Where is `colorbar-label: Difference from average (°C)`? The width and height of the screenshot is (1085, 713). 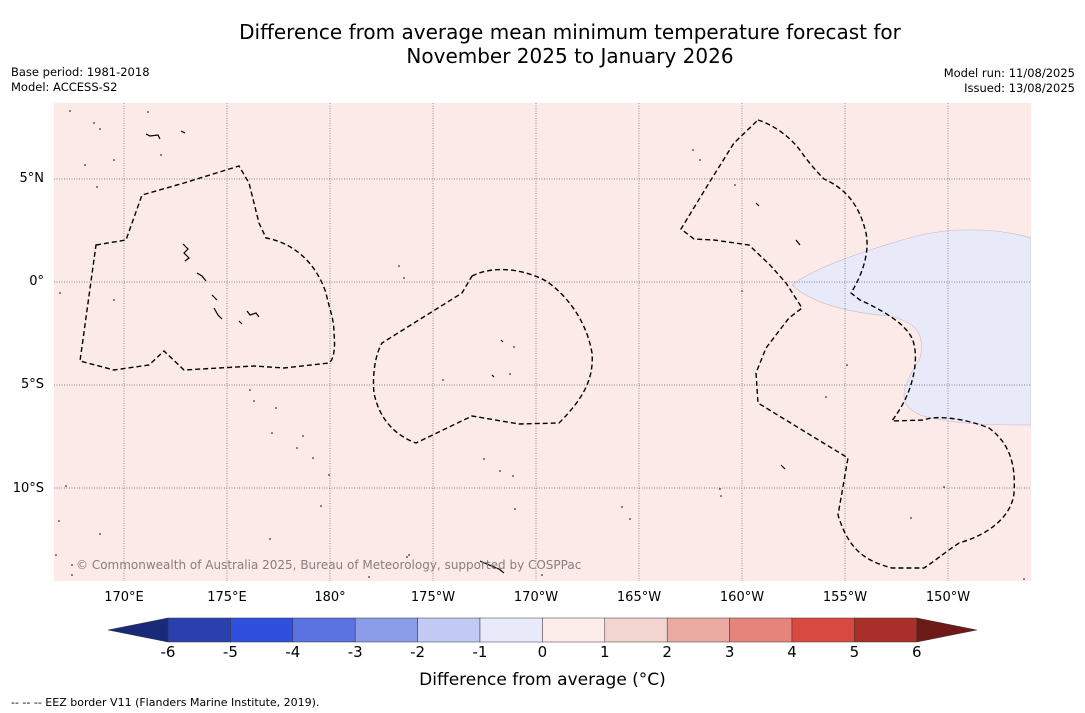
colorbar-label: Difference from average (°C) is located at coordinates (542, 680).